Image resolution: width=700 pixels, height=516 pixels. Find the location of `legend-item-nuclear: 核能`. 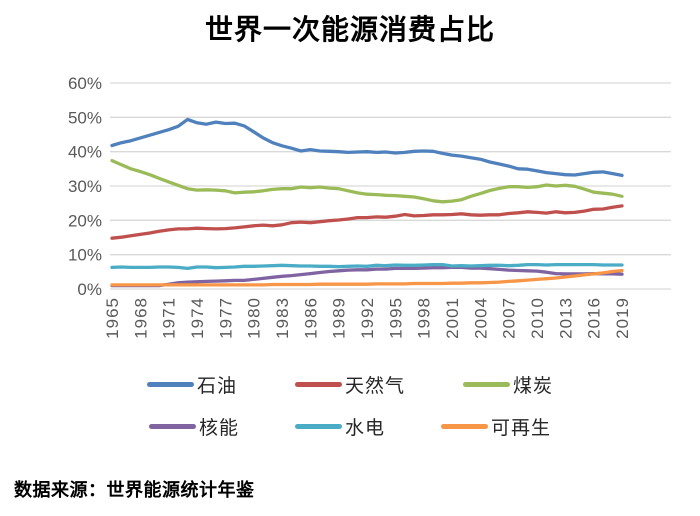

legend-item-nuclear: 核能 is located at coordinates (193, 426).